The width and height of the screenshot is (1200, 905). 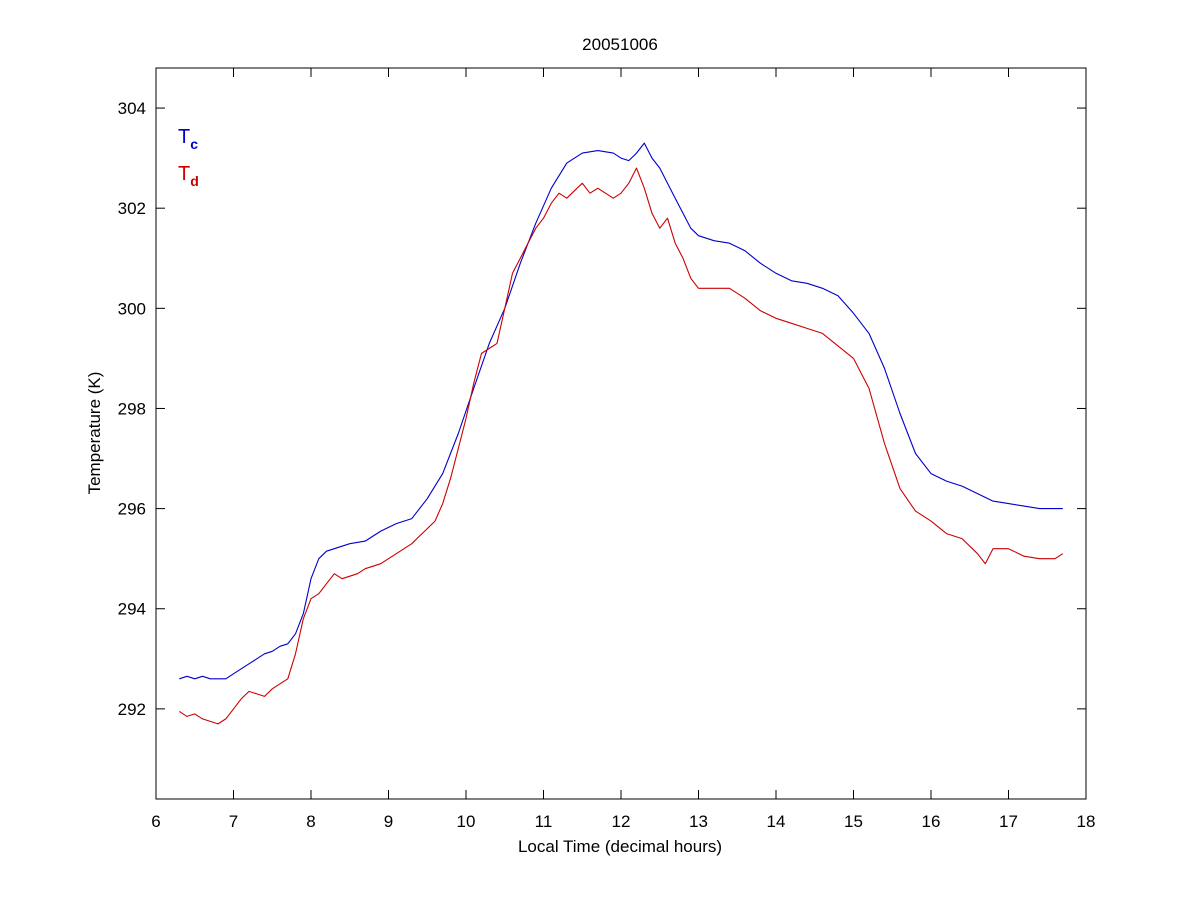 What do you see at coordinates (620, 846) in the screenshot?
I see `x-axis-label: Local Time (decimal hours)` at bounding box center [620, 846].